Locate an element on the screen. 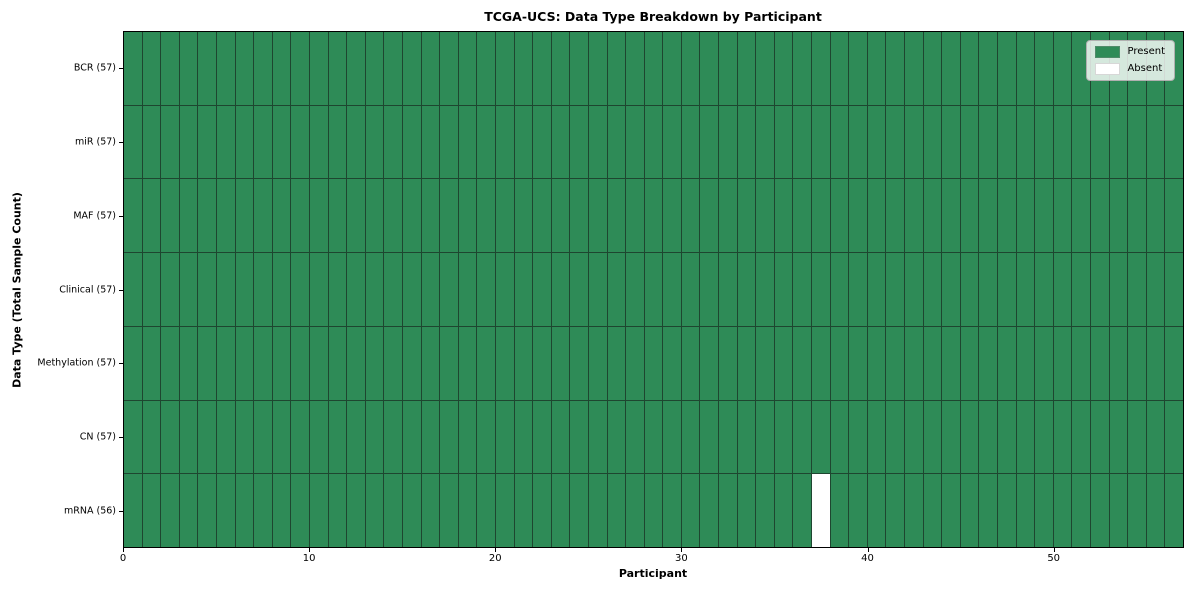  y-tick-label: mRNA (56) is located at coordinates (90, 511).